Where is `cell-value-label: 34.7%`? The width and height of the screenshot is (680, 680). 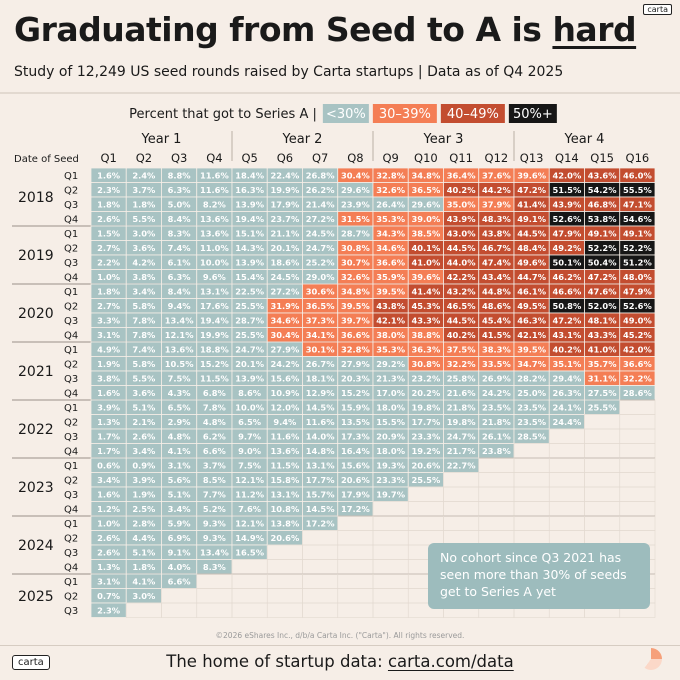
cell-value-label: 34.7% is located at coordinates (531, 364).